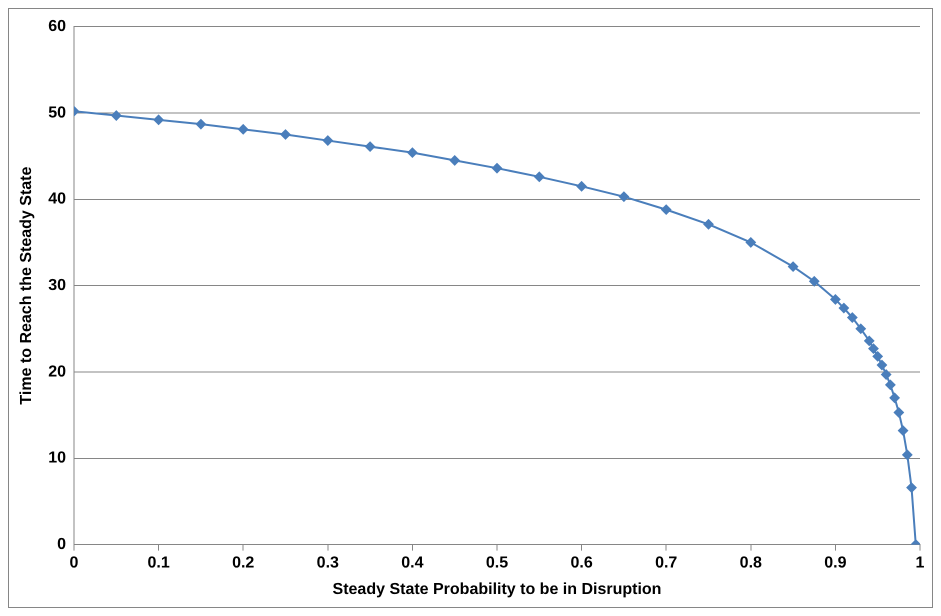 Image resolution: width=941 pixels, height=616 pixels. I want to click on y-tick-label: 20, so click(57, 371).